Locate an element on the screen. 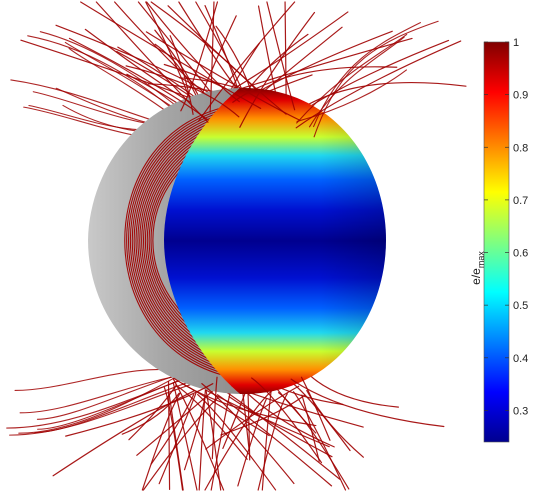 This screenshot has width=545, height=492. colorbar-tick-label: 0.8 is located at coordinates (520, 148).